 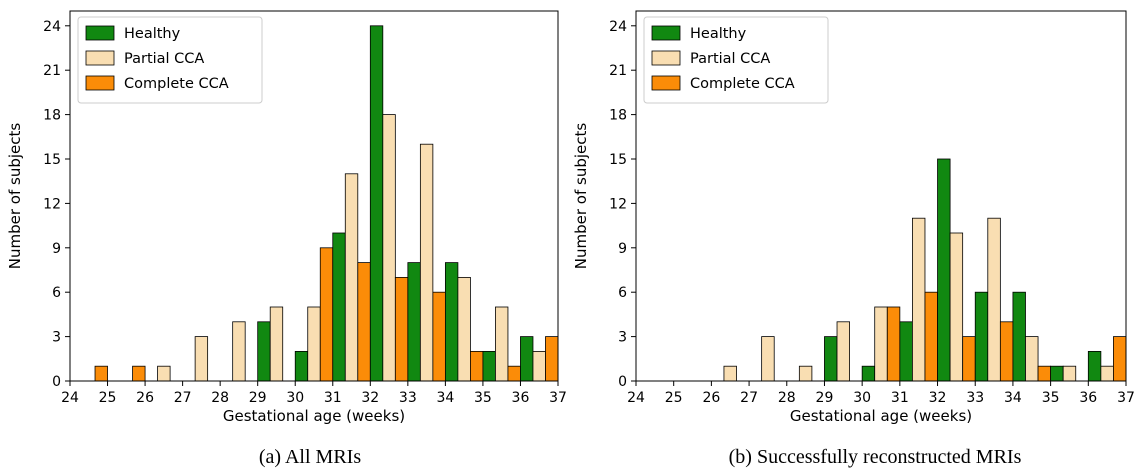 I want to click on figure-caption: (a) All MRIs, so click(x=310, y=457).